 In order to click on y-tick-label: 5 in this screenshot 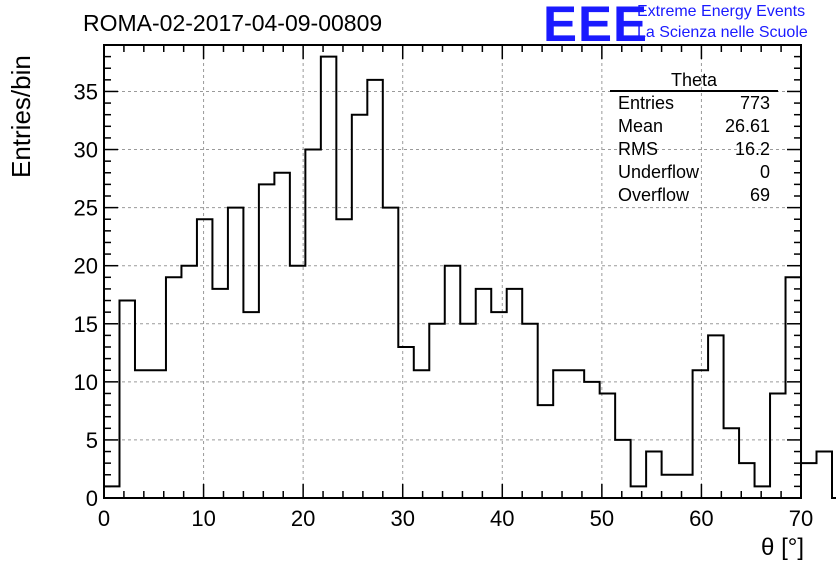, I will do `click(92, 440)`.